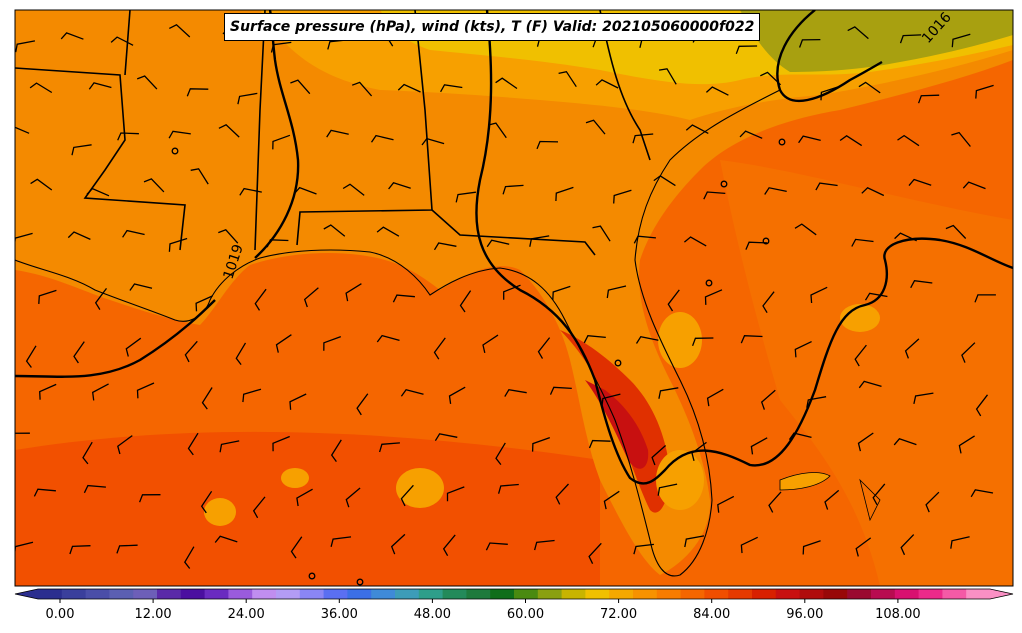  Describe the element at coordinates (307, 508) in the screenshot. I see `gulf-warm-zone` at that location.